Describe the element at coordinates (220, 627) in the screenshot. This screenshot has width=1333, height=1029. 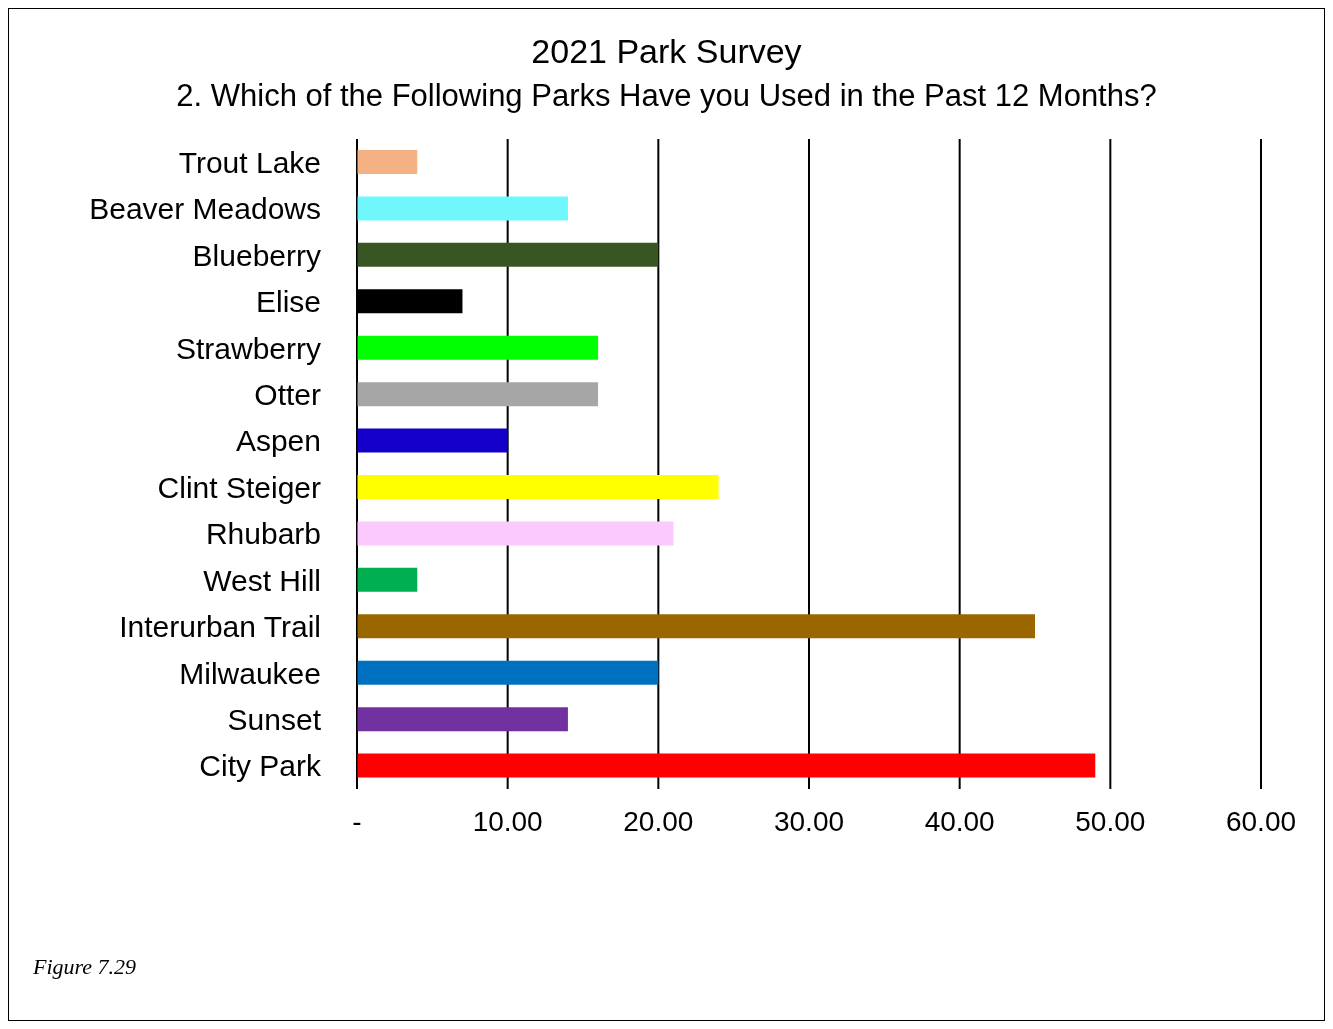
I see `y-tick-label: Interurban Trail` at that location.